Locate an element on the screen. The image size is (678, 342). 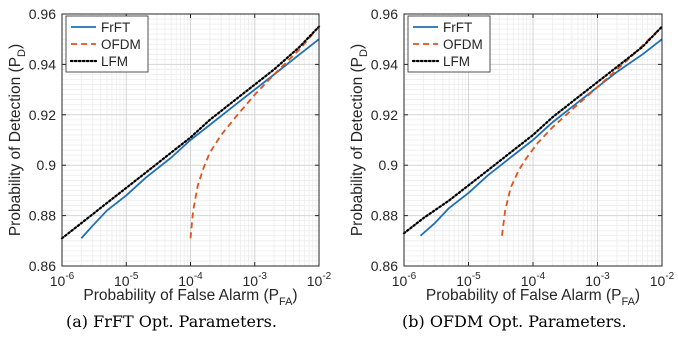
caption-b: (b) OFDM Opt. Parameters. is located at coordinates (514, 321).